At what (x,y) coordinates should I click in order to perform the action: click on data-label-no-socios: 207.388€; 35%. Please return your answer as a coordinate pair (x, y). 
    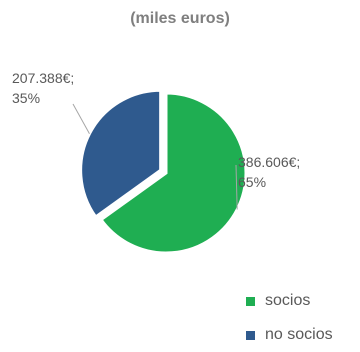
    Looking at the image, I should click on (43, 88).